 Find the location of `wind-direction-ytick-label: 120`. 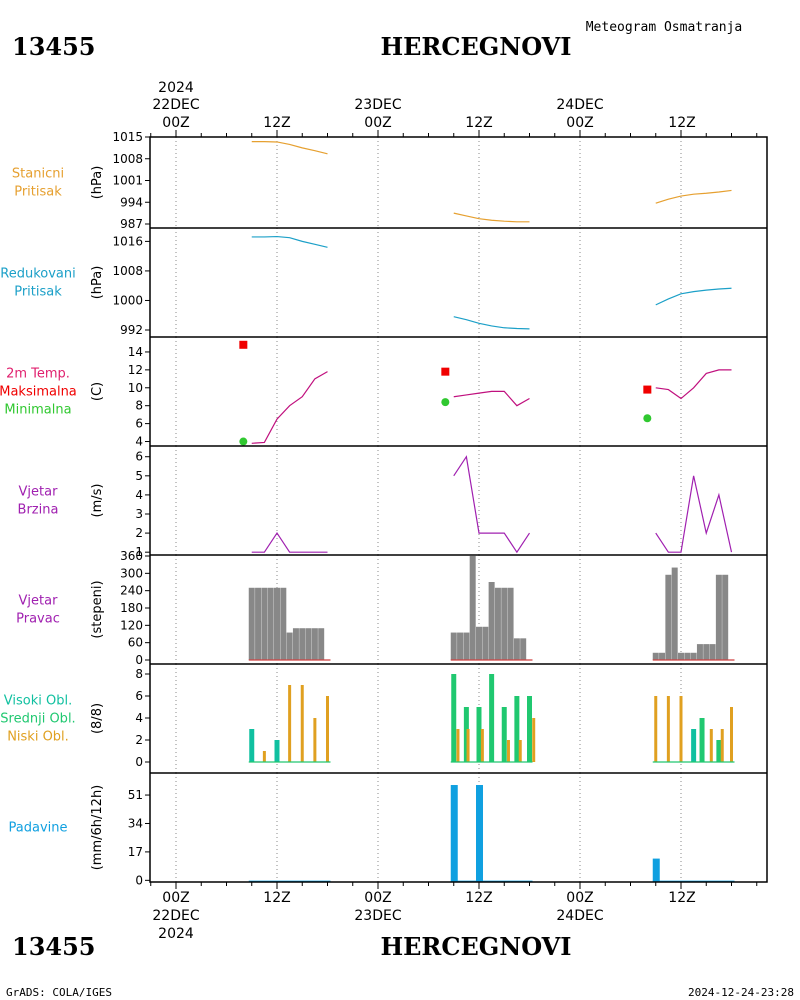

wind-direction-ytick-label: 120 is located at coordinates (131, 625).